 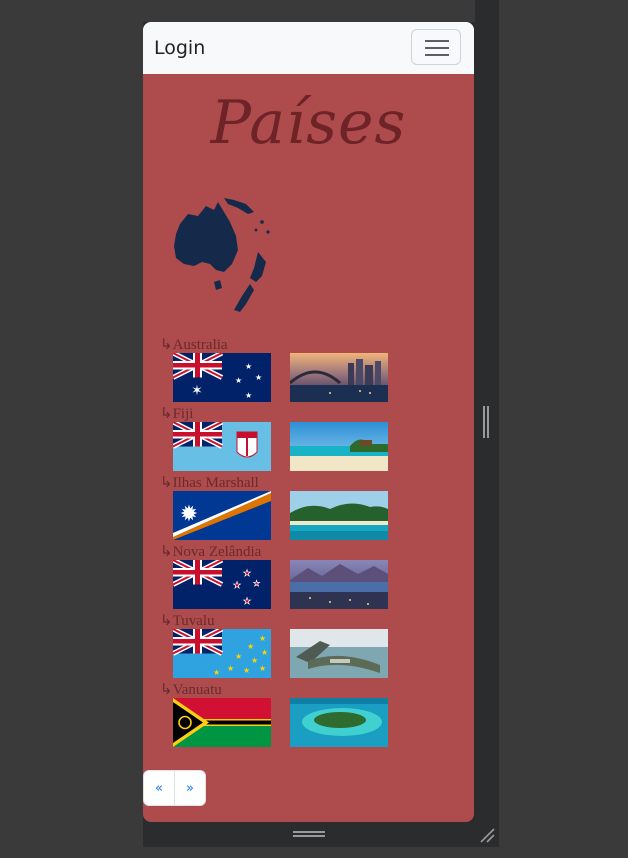 I want to click on country-label-ilhas-marshall: ↳Ilhas Marshall, so click(x=209, y=483).